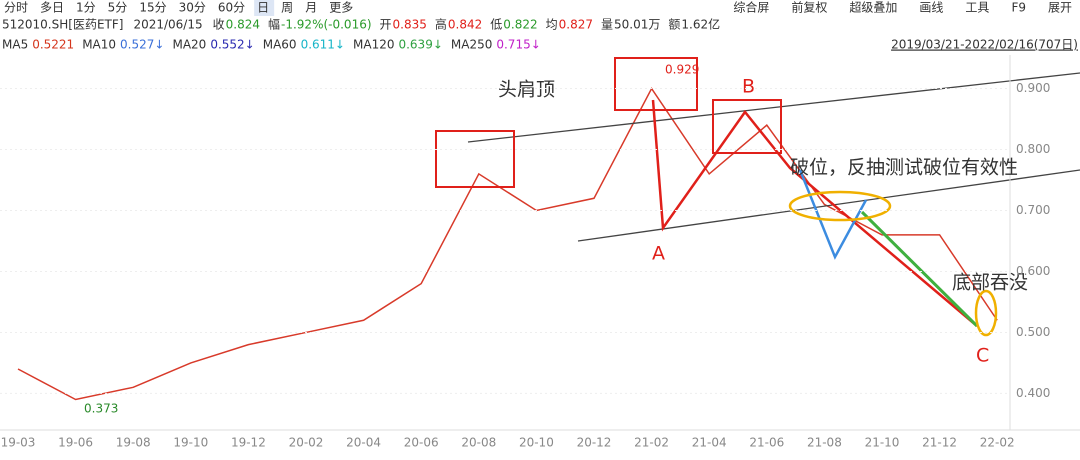  Describe the element at coordinates (287, 8) in the screenshot. I see `tab: 周` at that location.